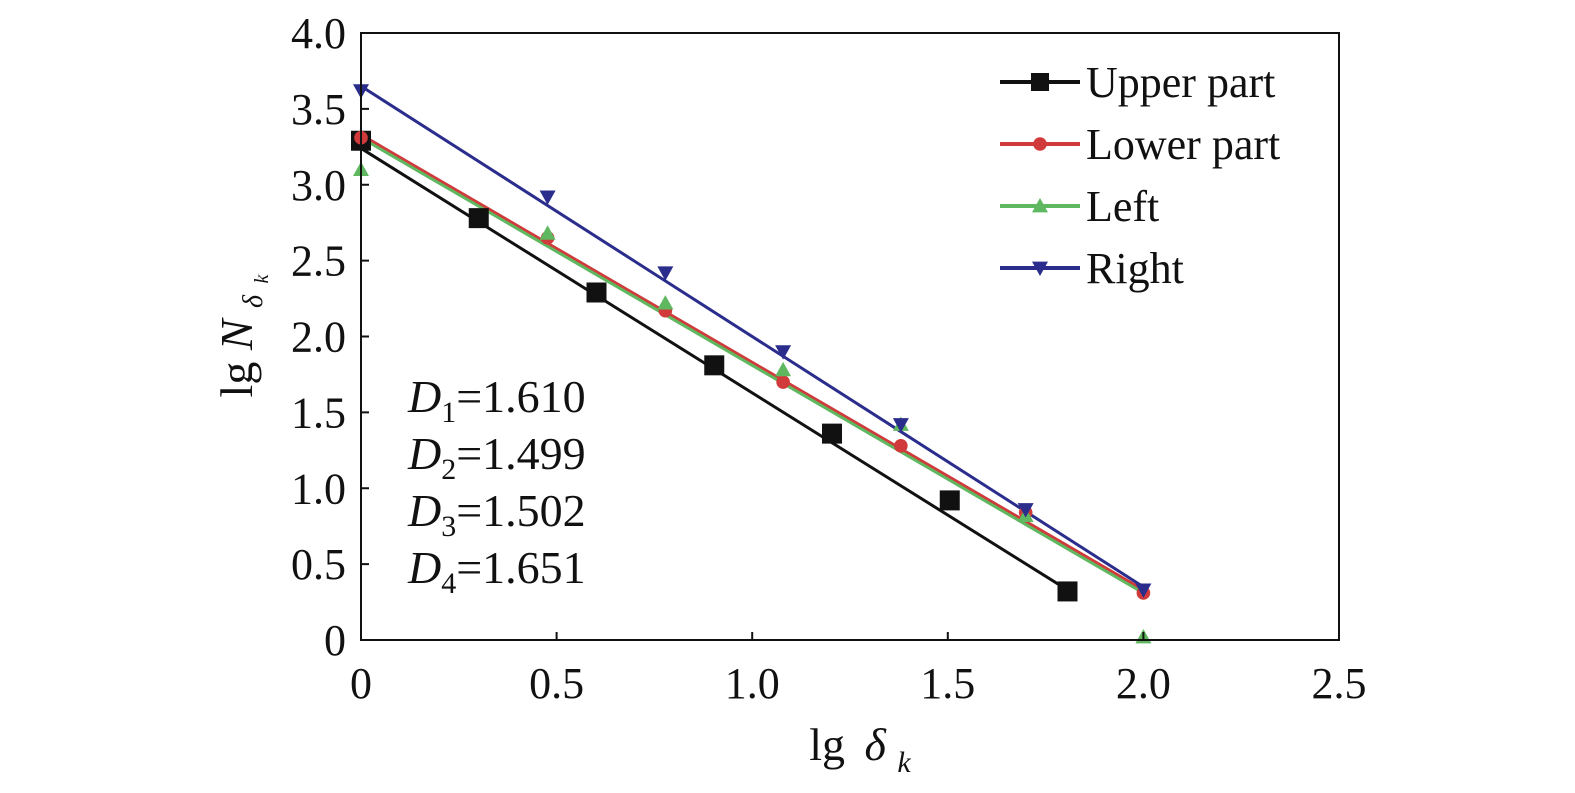 This screenshot has width=1575, height=793. What do you see at coordinates (556, 683) in the screenshot?
I see `x-tick-label: 0.5` at bounding box center [556, 683].